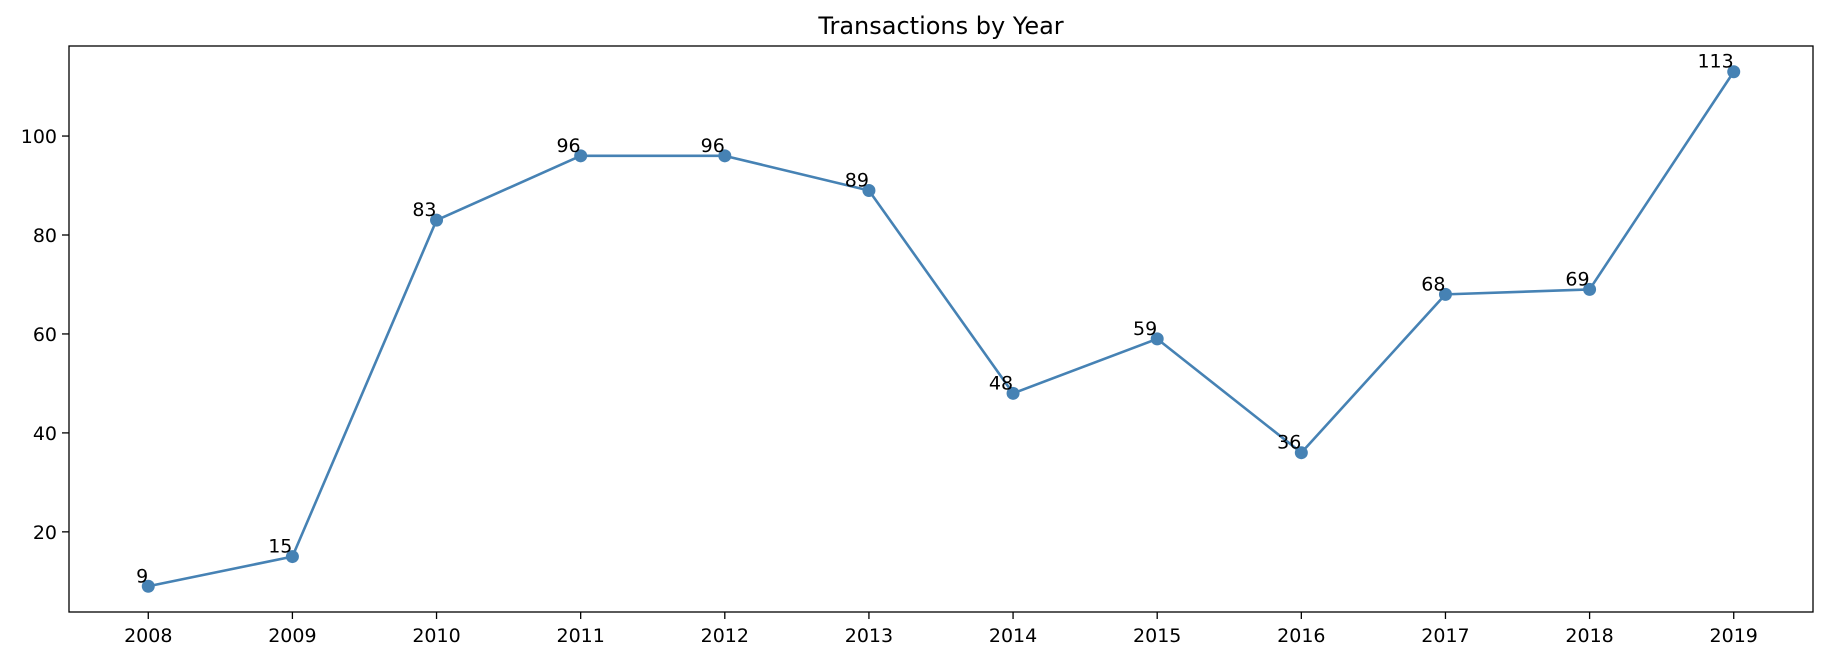  What do you see at coordinates (1433, 284) in the screenshot?
I see `data-label: 68` at bounding box center [1433, 284].